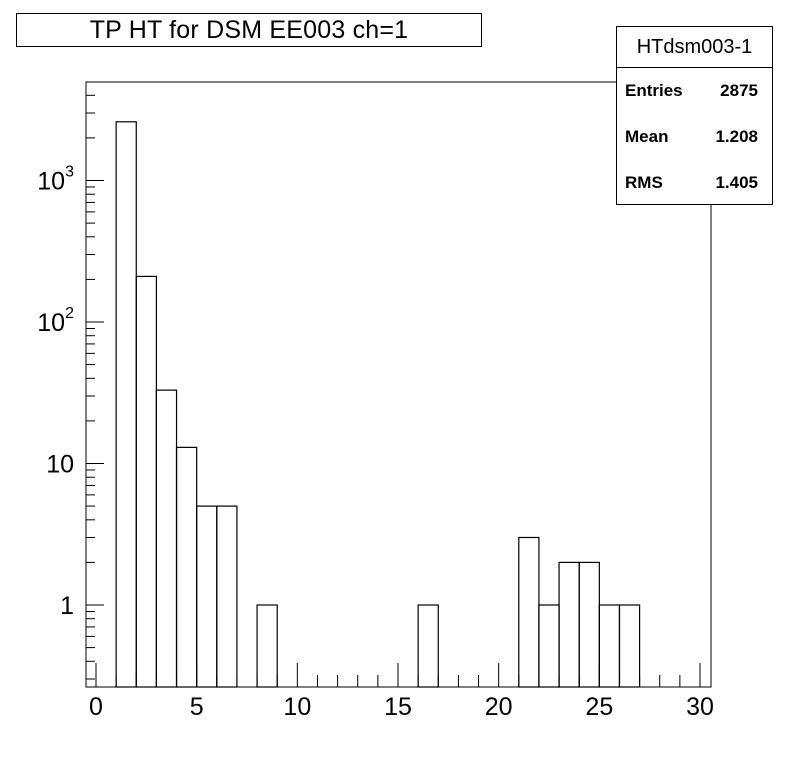  What do you see at coordinates (694, 183) in the screenshot?
I see `stats-row-rms: RMS 1.405` at bounding box center [694, 183].